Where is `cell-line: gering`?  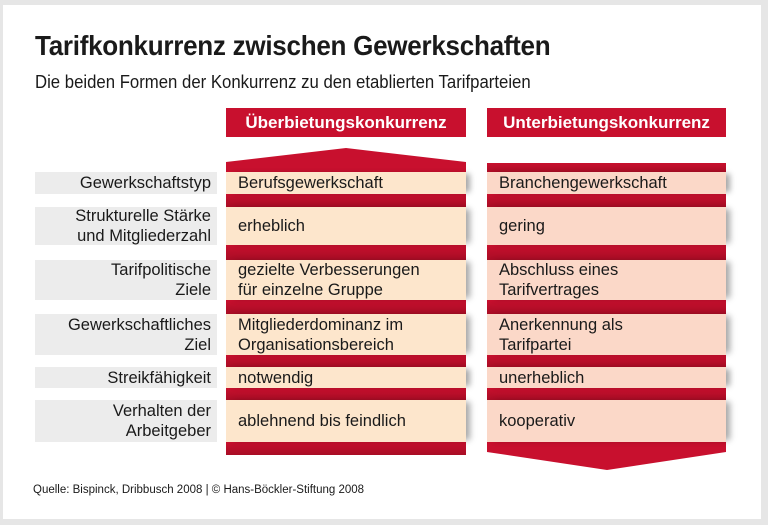 cell-line: gering is located at coordinates (522, 226).